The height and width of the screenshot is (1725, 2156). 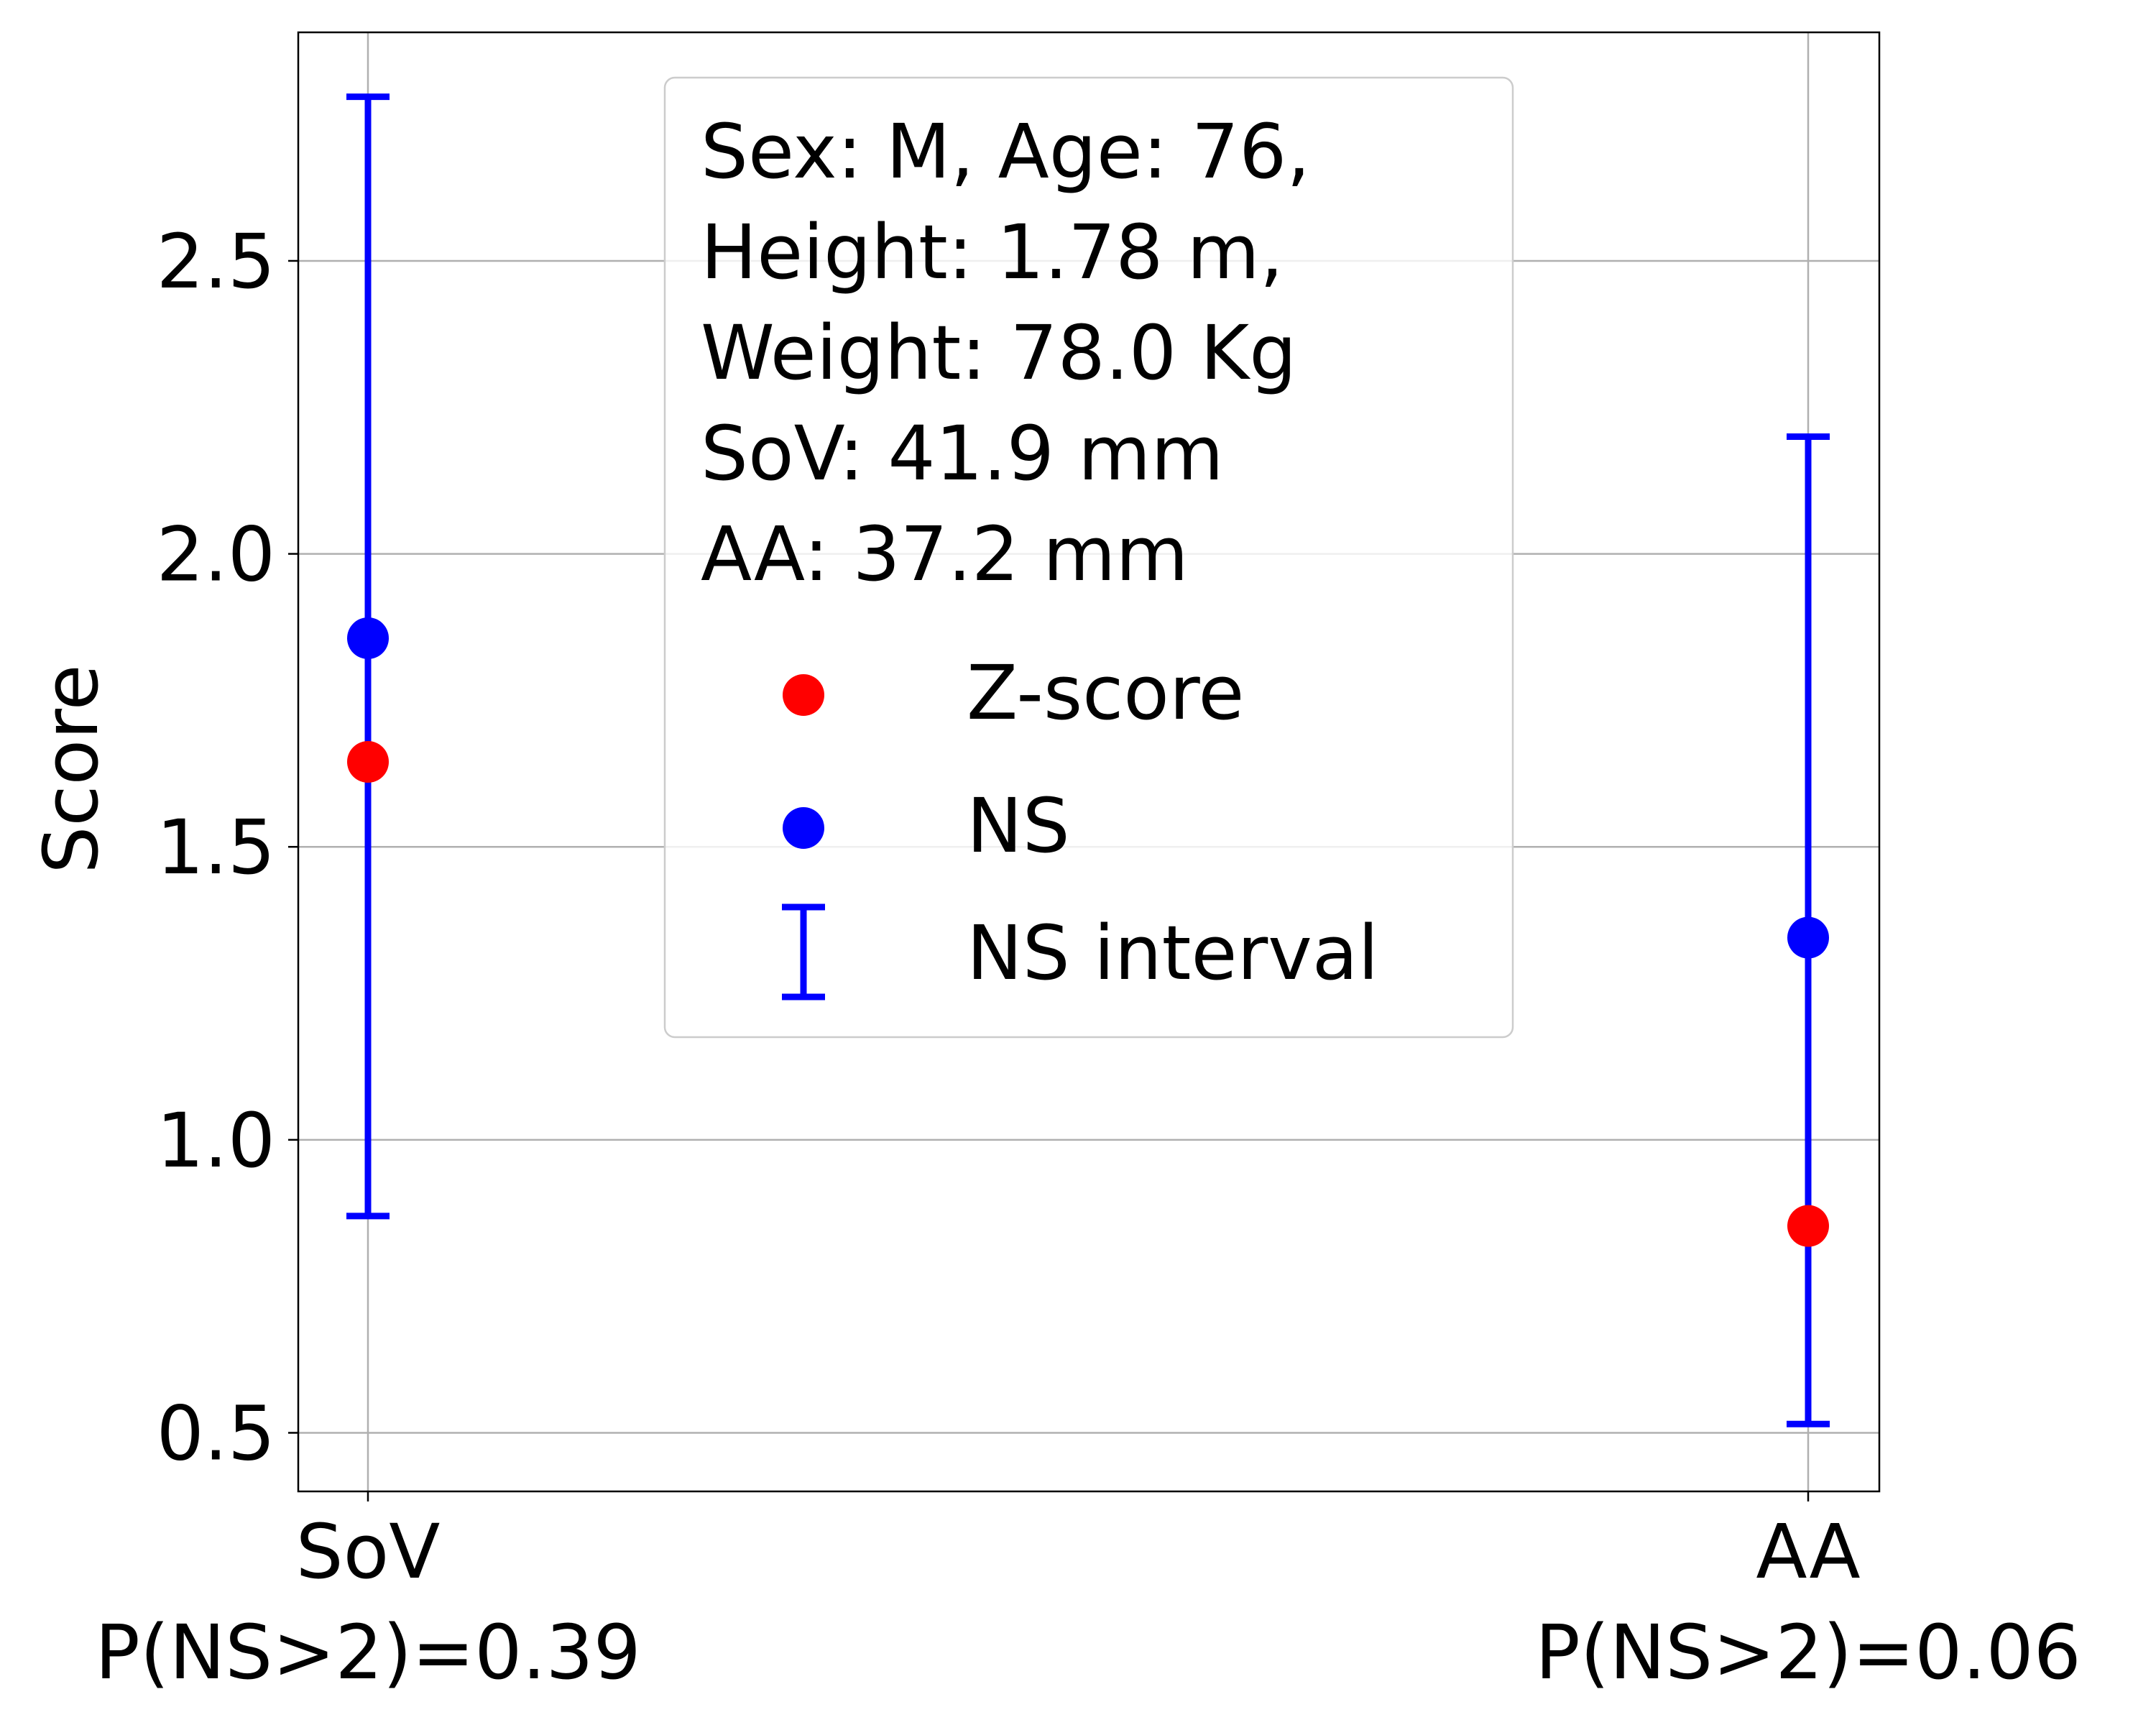 I want to click on legend-info-line: SoV: 41.9 mm, so click(x=963, y=453).